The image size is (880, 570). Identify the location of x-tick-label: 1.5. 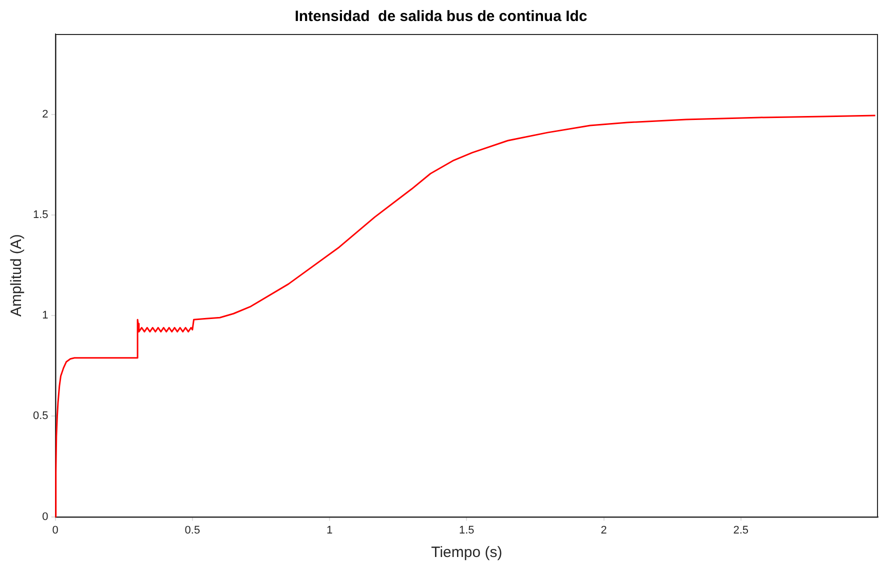
(466, 530).